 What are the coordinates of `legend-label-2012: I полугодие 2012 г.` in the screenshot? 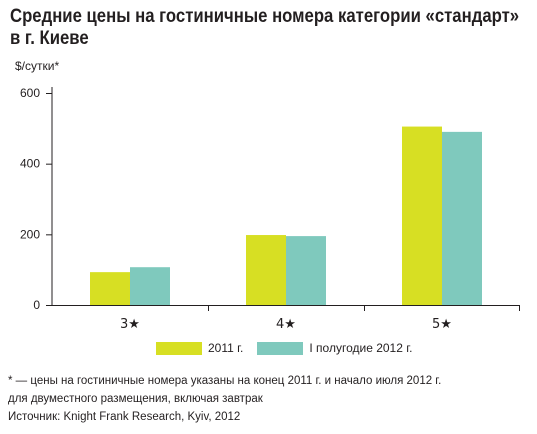 It's located at (361, 348).